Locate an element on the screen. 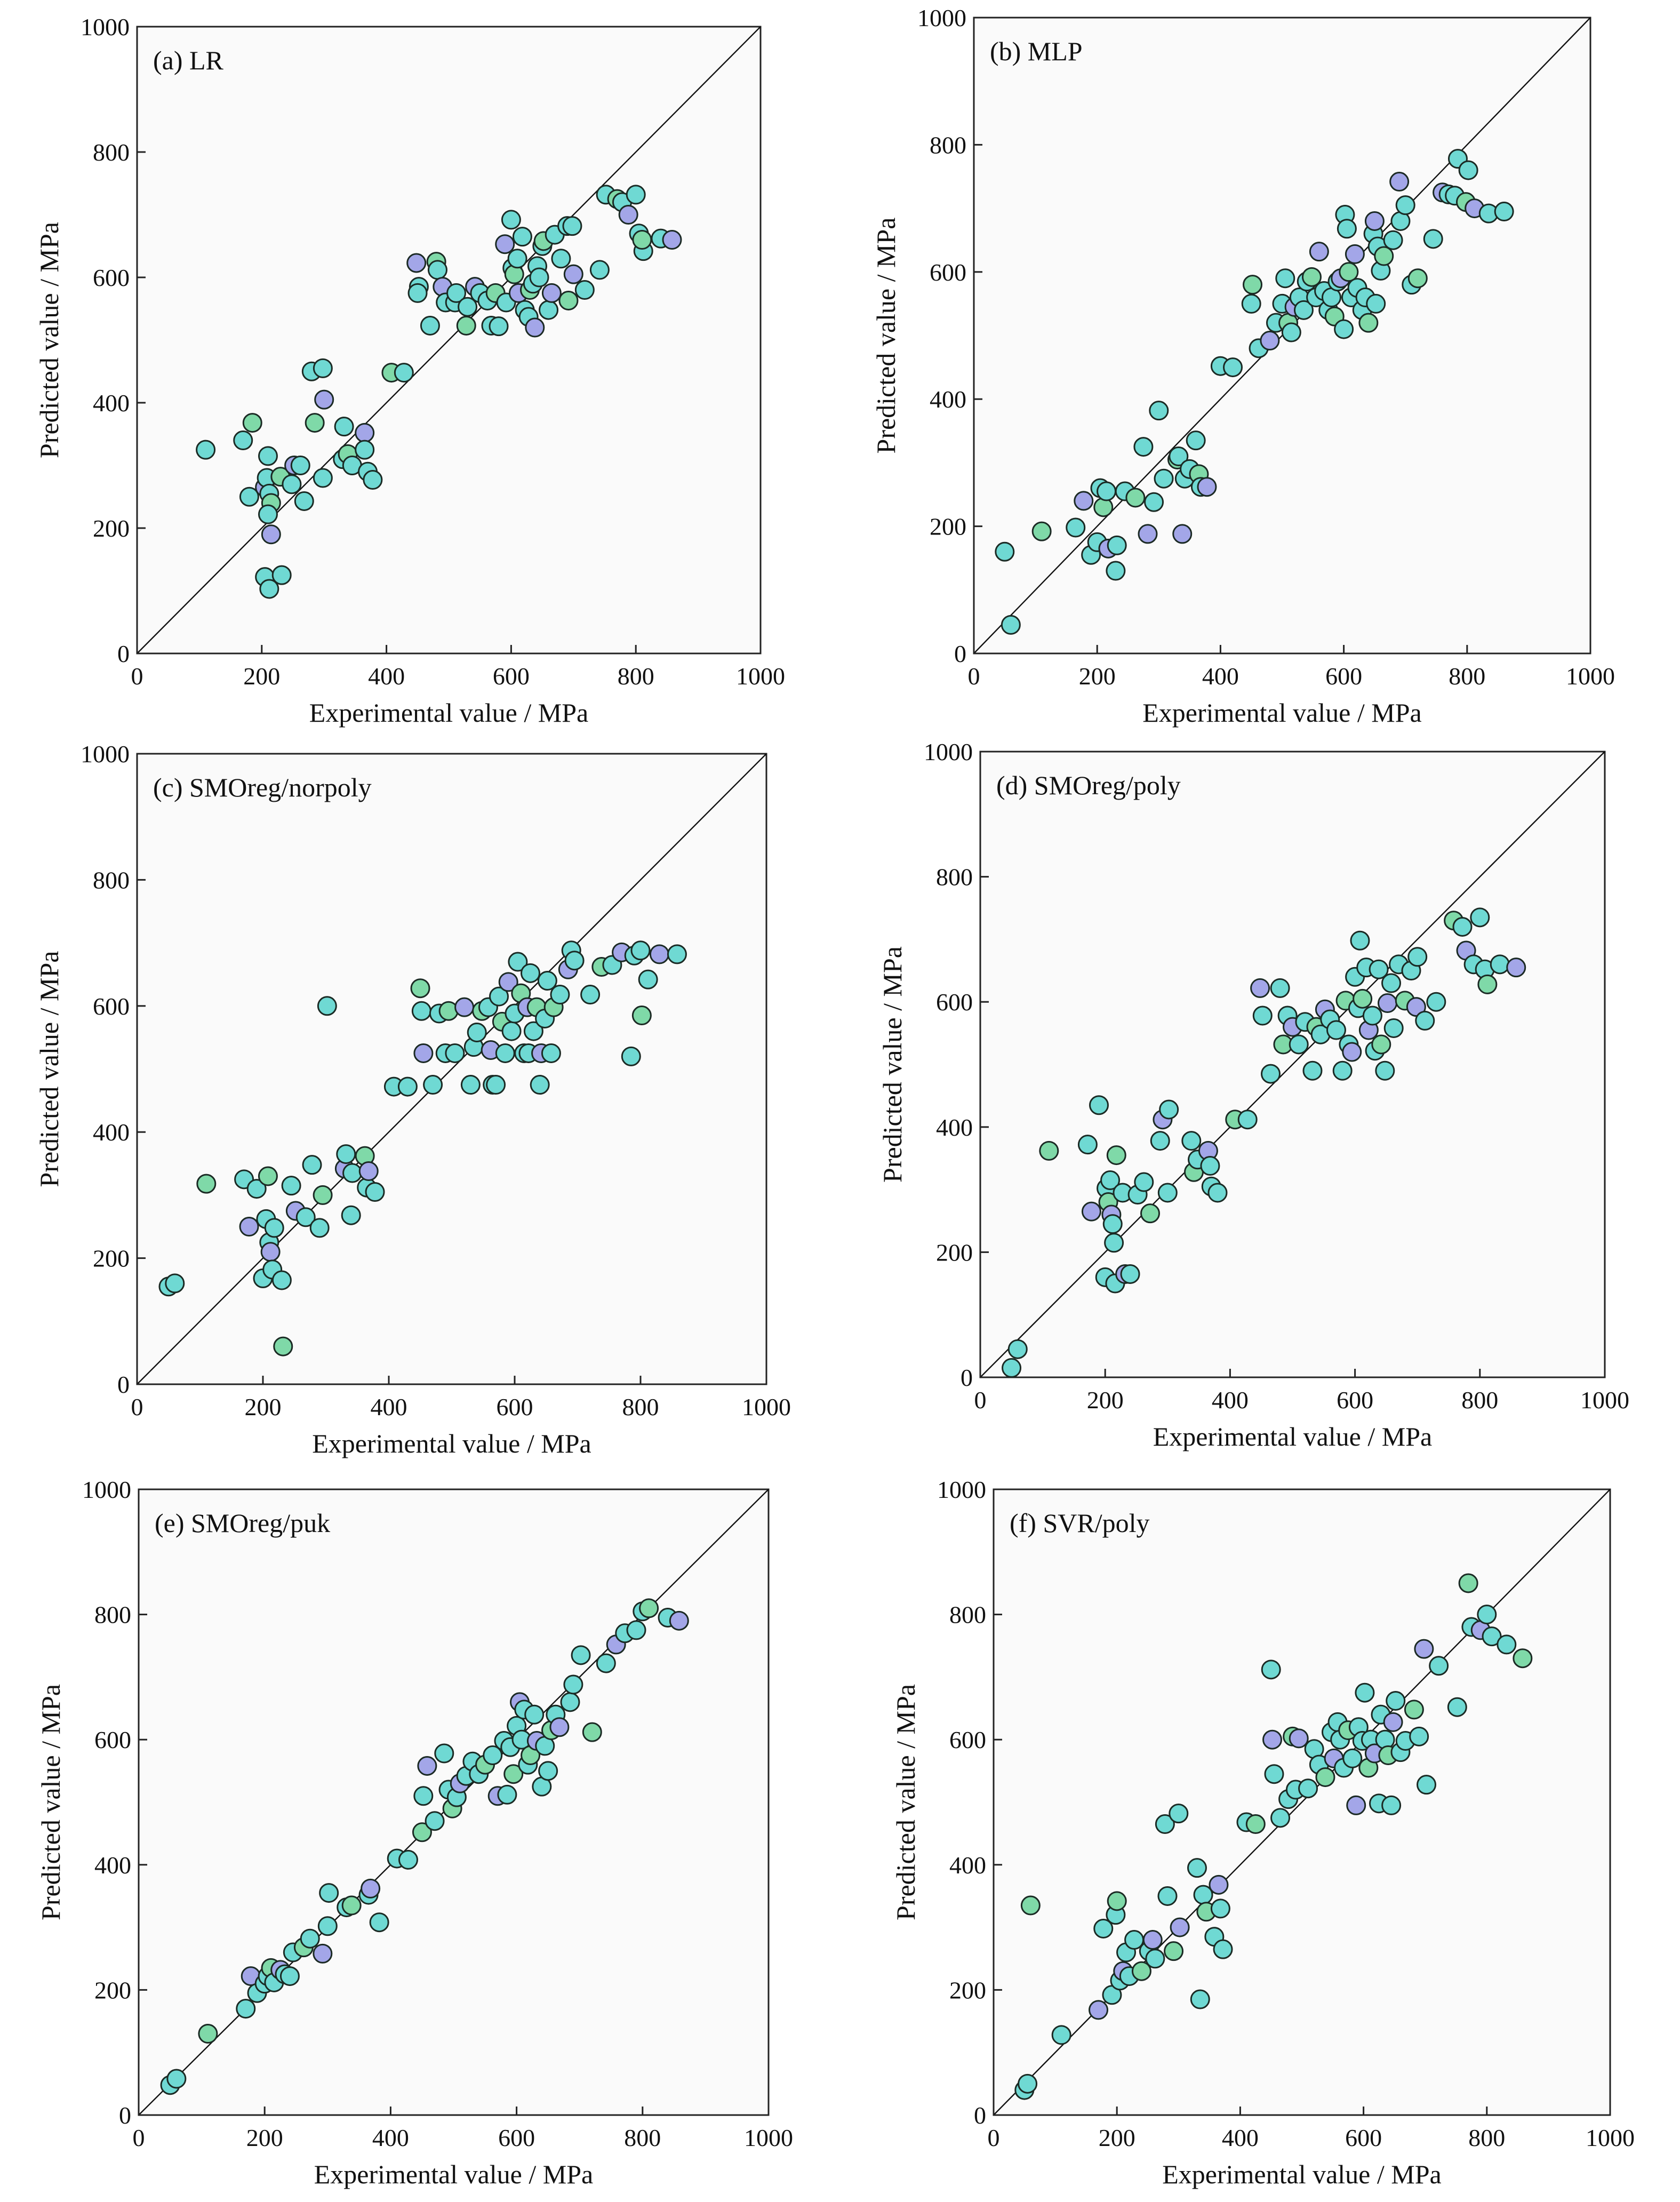 This screenshot has width=1680, height=2202. chart-5-y-tick-label: 200 is located at coordinates (112, 1990).